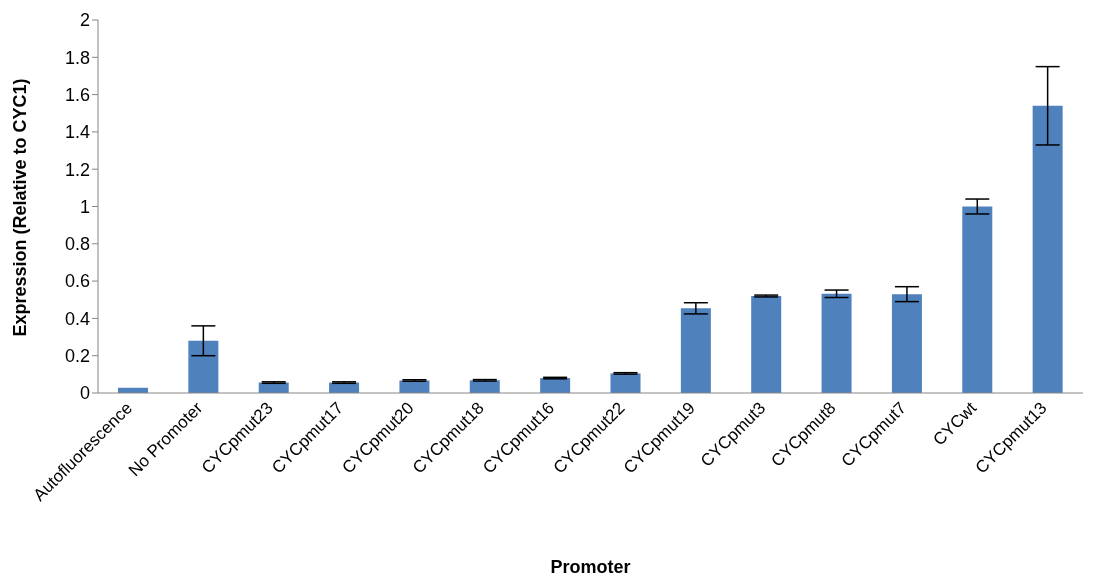 This screenshot has width=1098, height=588. I want to click on y-axis-title: Expression (Relative to CYC1), so click(20, 207).